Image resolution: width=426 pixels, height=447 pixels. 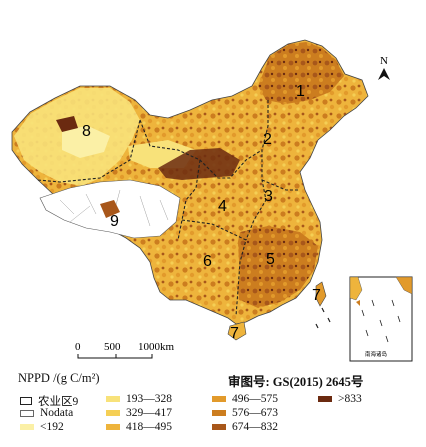 What do you see at coordinates (296, 382) in the screenshot?
I see `map-review-number: 审图号: GS(2015) 2645号` at bounding box center [296, 382].